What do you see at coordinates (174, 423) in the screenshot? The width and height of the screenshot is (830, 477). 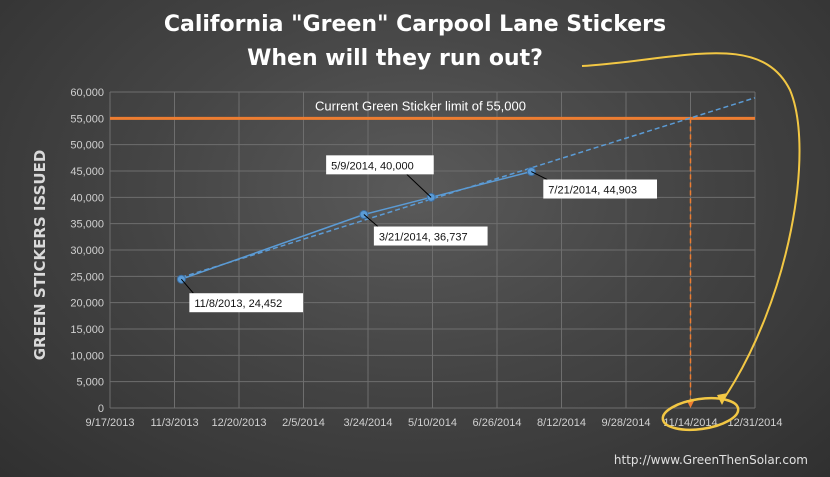 I see `x-tick-label: 11/3/2013` at bounding box center [174, 423].